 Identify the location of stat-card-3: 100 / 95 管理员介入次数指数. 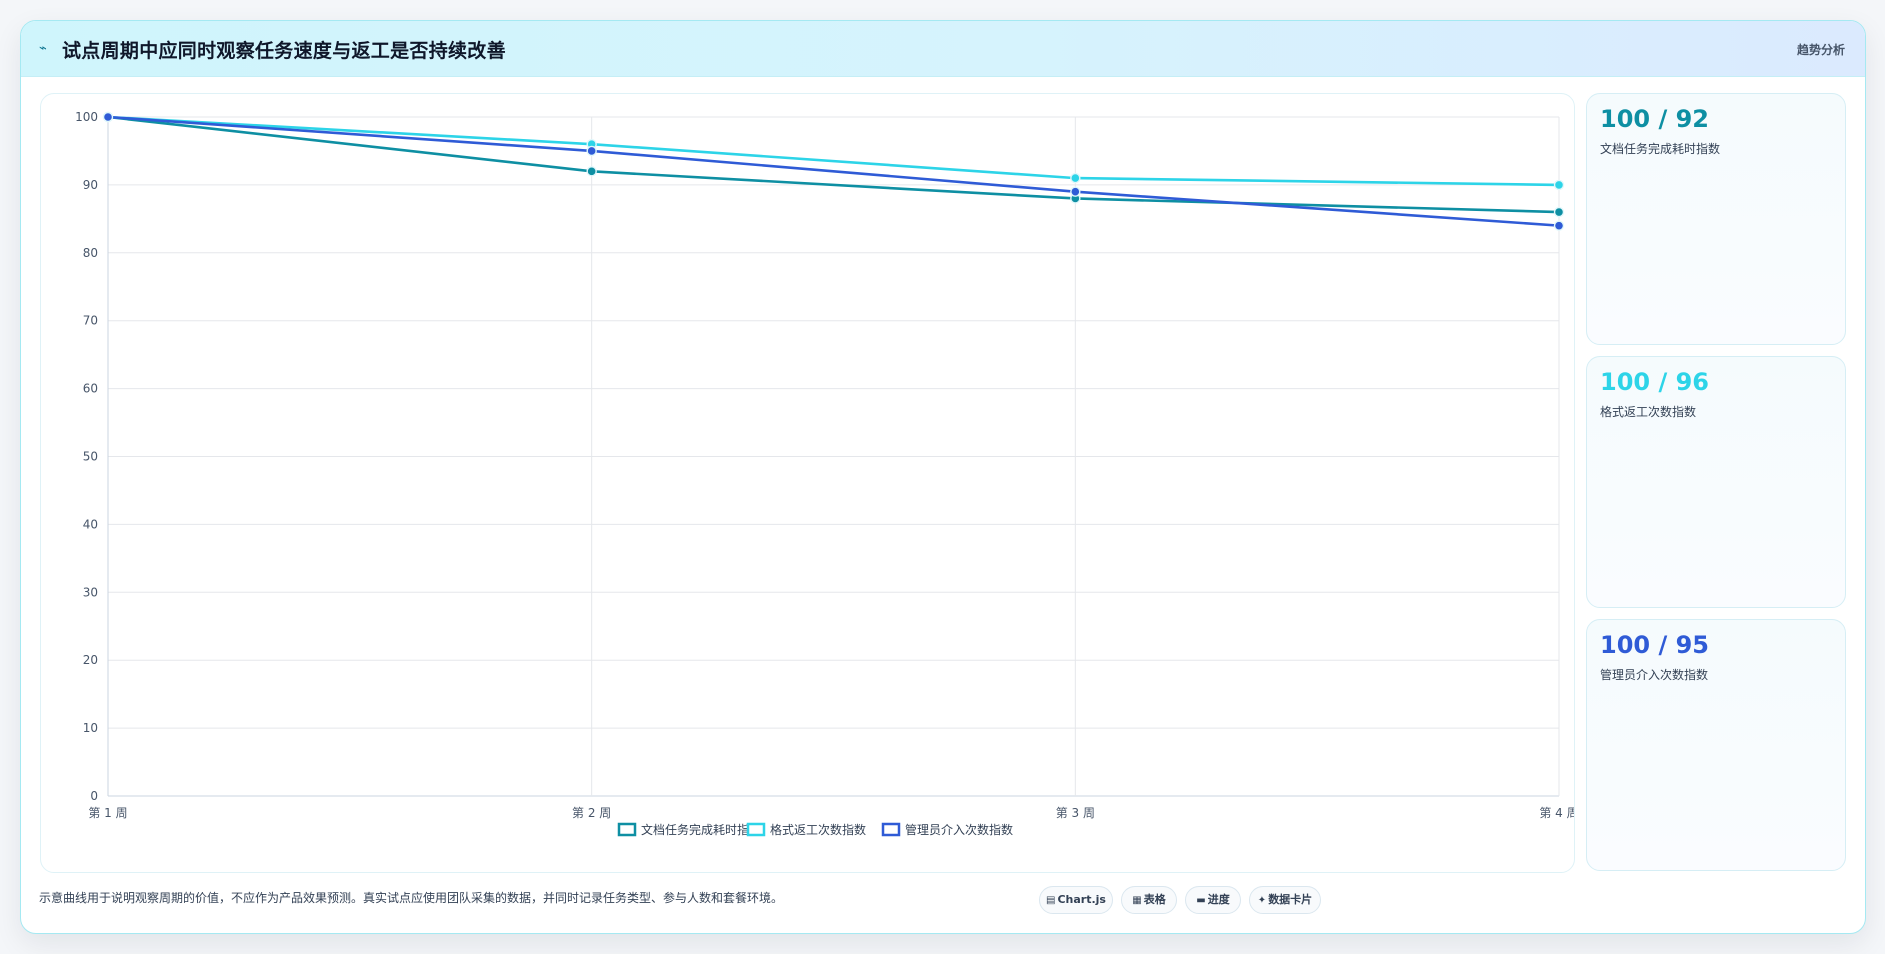
(1716, 745).